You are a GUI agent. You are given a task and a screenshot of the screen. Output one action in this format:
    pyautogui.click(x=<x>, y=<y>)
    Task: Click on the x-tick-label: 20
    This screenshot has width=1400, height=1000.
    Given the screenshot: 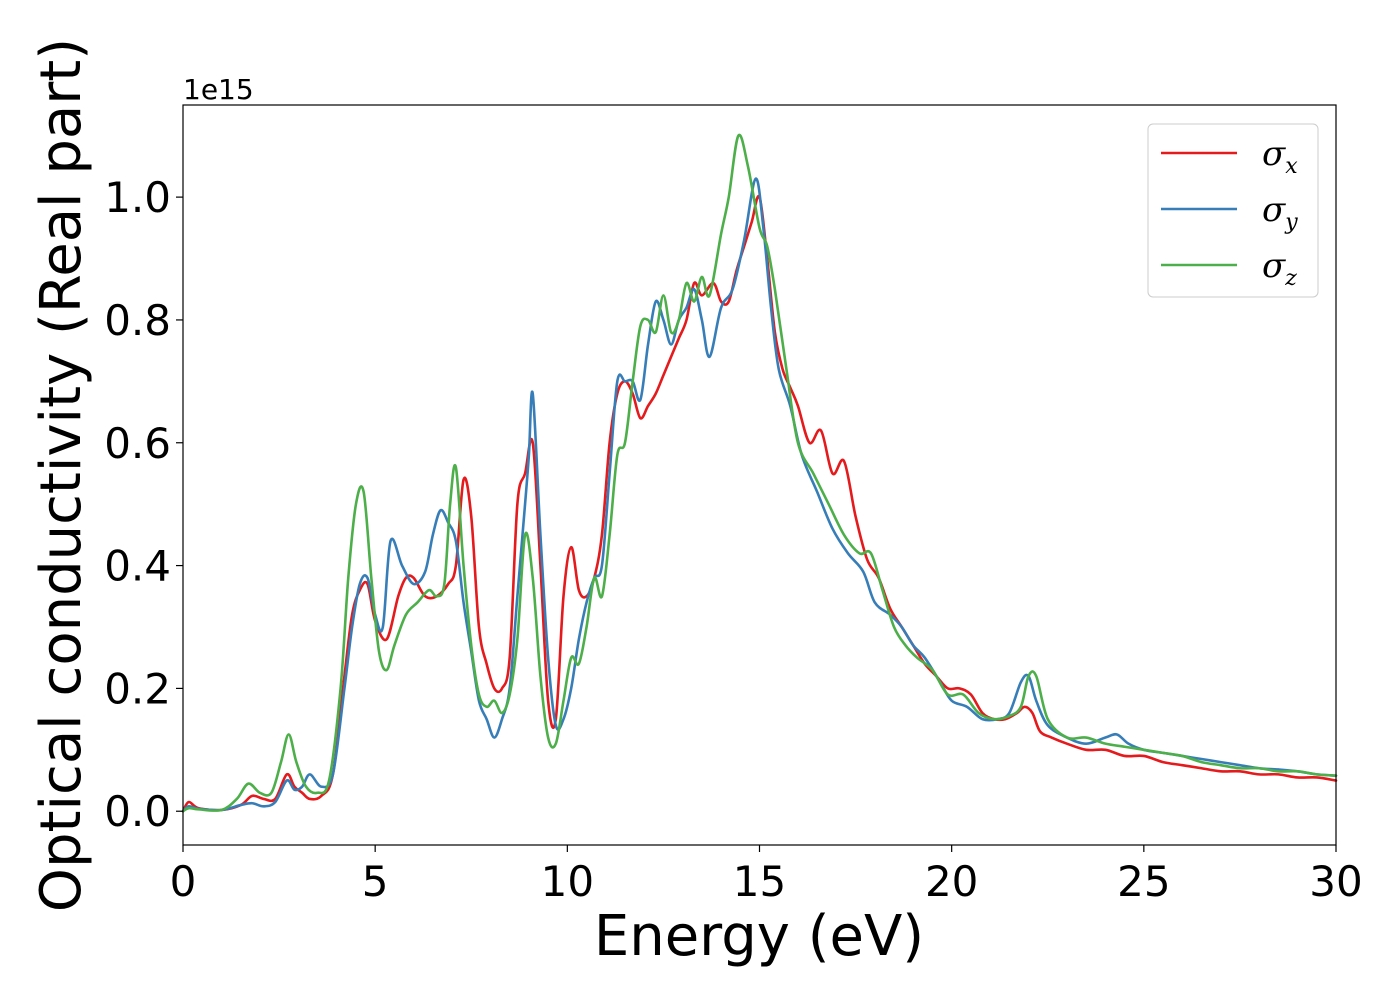 What is the action you would take?
    pyautogui.click(x=951, y=881)
    